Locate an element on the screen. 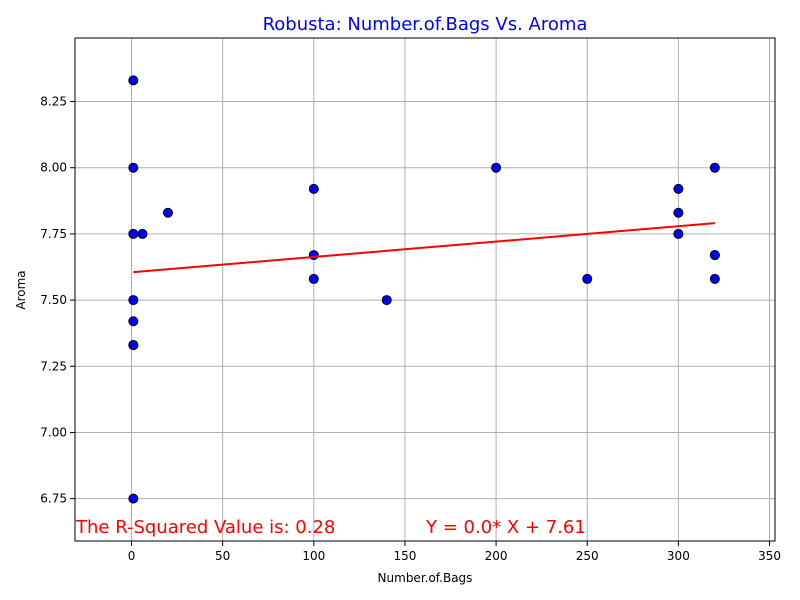 Image resolution: width=800 pixels, height=600 pixels. regression-line-group is located at coordinates (424, 248).